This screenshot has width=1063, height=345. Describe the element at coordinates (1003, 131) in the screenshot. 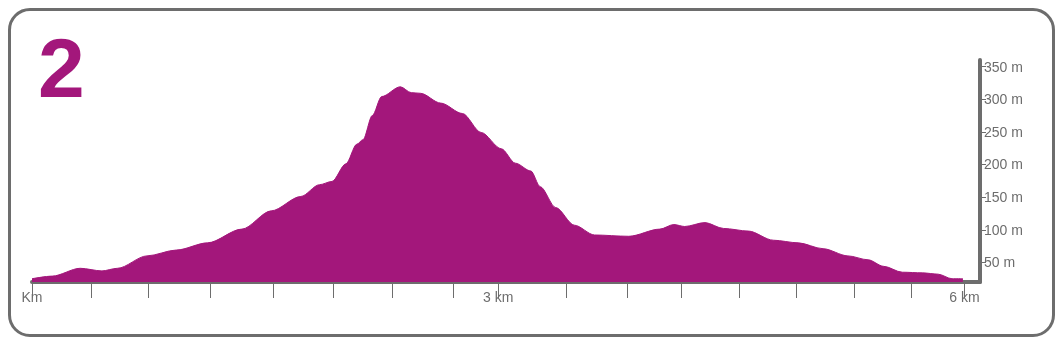

I see `y-tick-label: 250 m` at that location.